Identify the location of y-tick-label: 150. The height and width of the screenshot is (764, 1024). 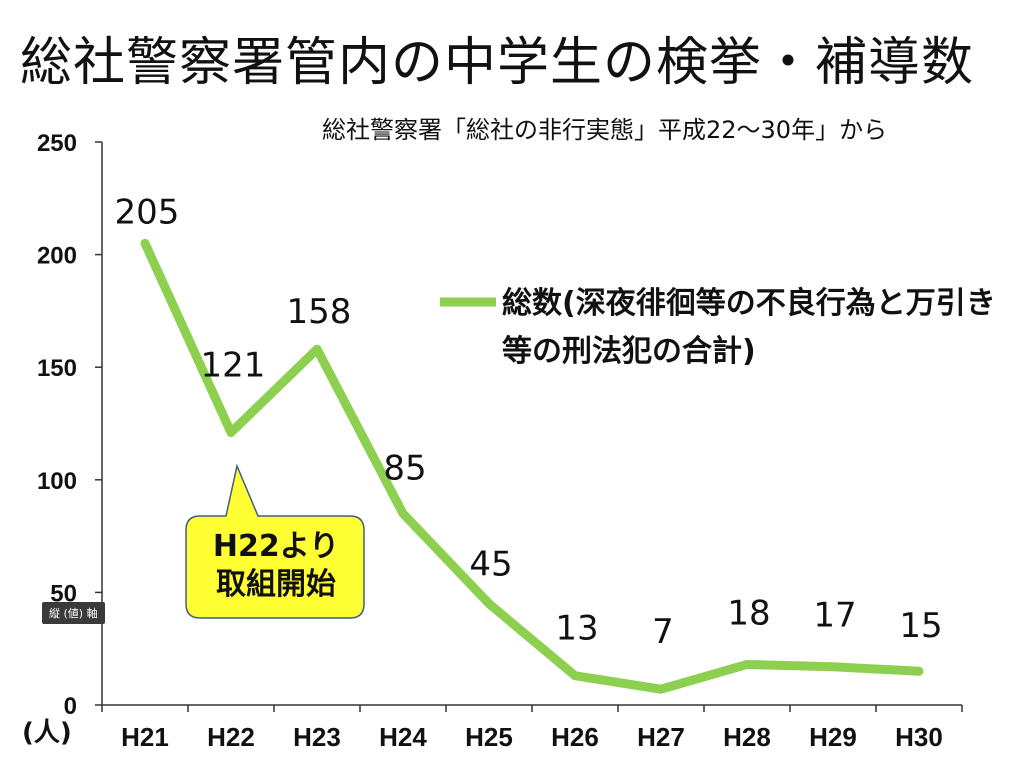
(57, 368).